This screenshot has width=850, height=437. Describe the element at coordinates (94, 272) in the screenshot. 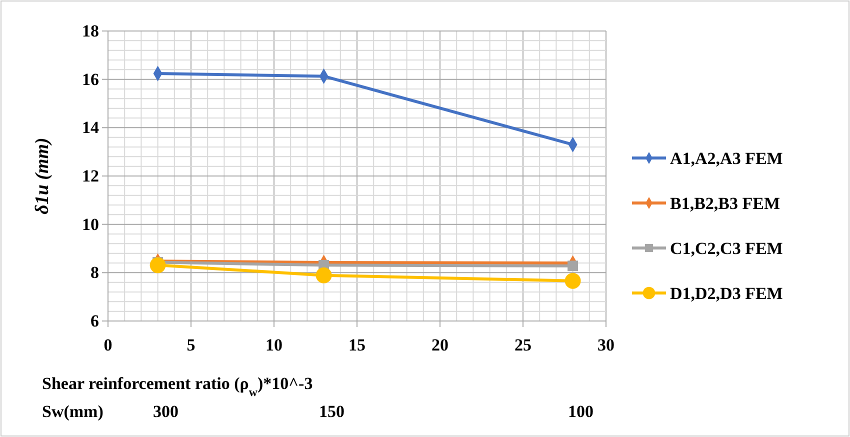

I see `y-tick-label: 8` at that location.